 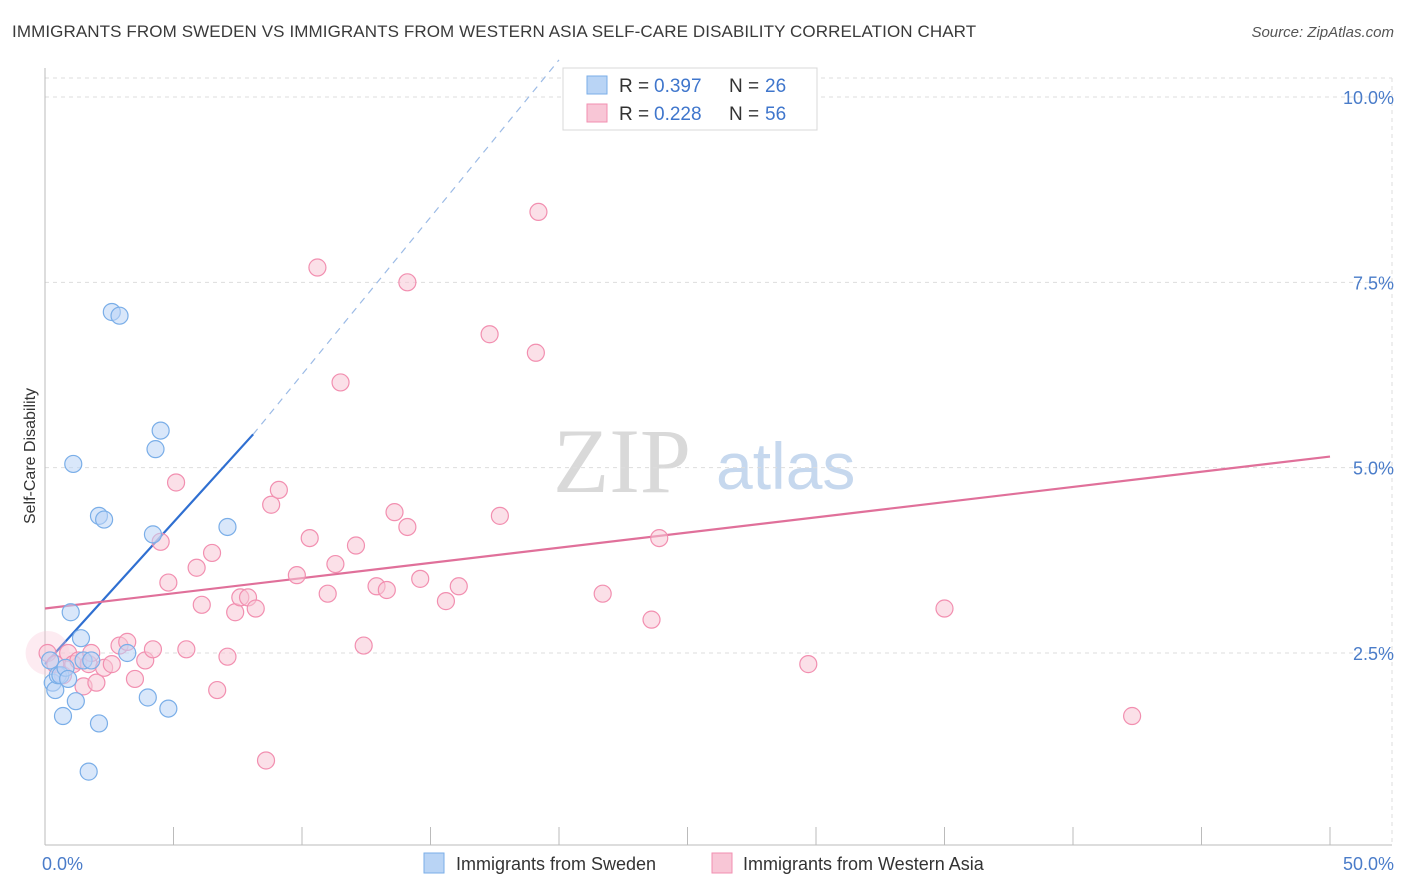 What do you see at coordinates (597, 85) in the screenshot?
I see `legend-swatch-sweden` at bounding box center [597, 85].